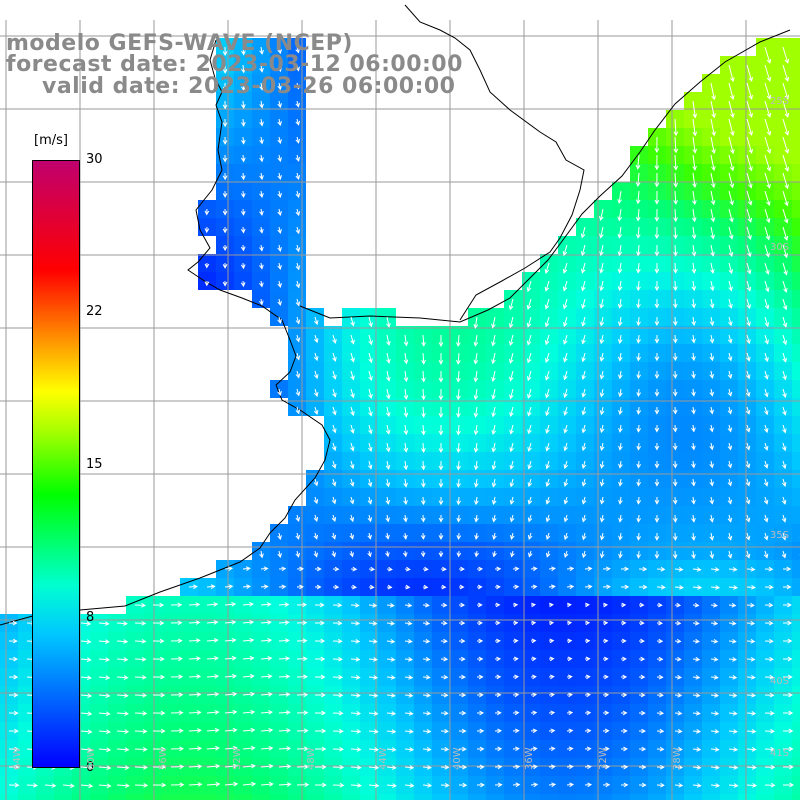 Image resolution: width=800 pixels, height=800 pixels. Describe the element at coordinates (163, 758) in the screenshot. I see `lon-label: 56W` at that location.